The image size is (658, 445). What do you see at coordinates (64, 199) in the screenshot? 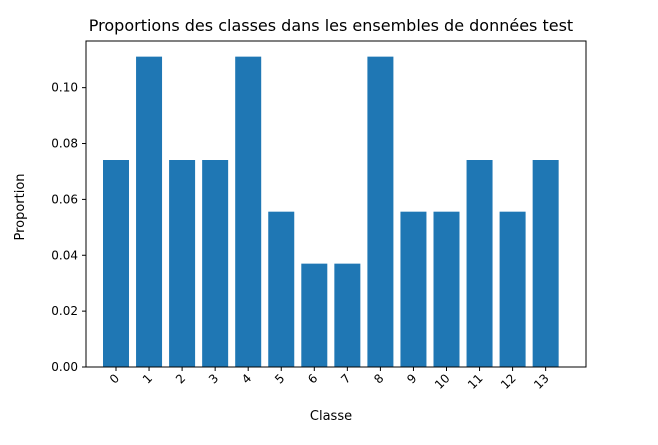
I see `y-tick-label: 0.06` at bounding box center [64, 199].